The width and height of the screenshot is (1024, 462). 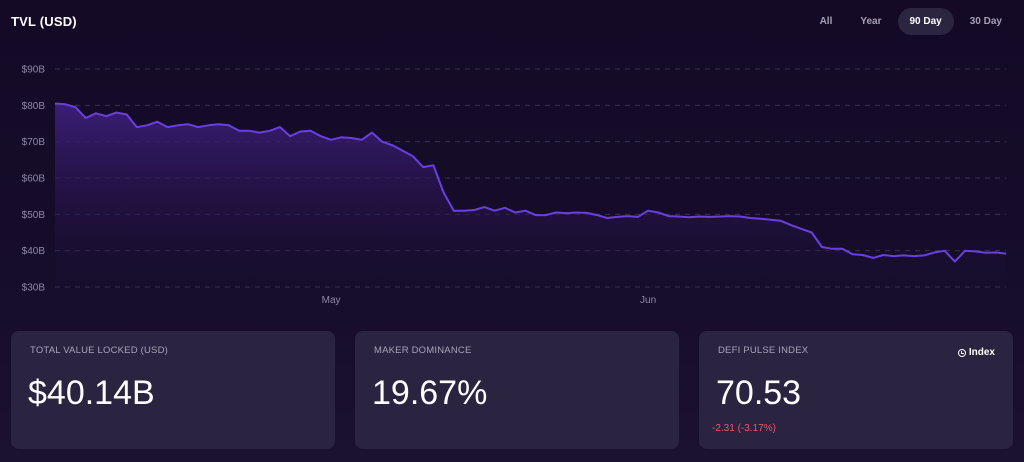 I want to click on y-tick-label: $30B, so click(x=34, y=288).